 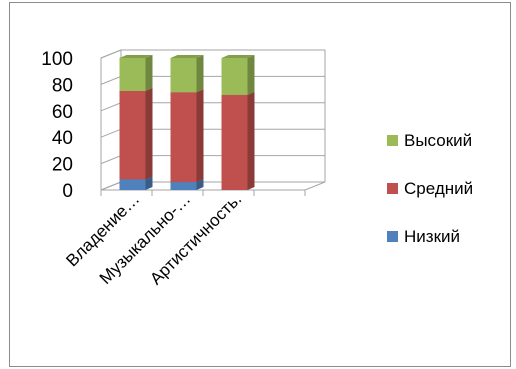 I want to click on y-tick-label: 0, so click(x=67, y=191).